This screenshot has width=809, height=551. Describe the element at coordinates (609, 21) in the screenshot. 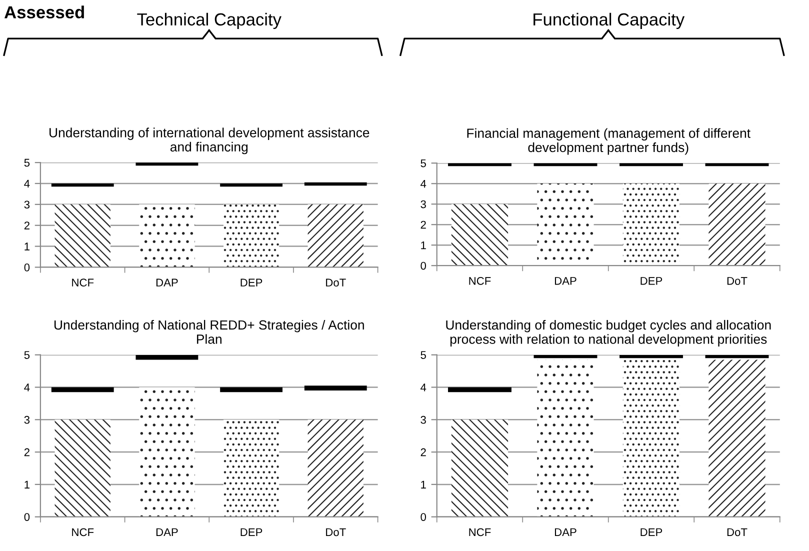

I see `text: Functional Capacity` at that location.